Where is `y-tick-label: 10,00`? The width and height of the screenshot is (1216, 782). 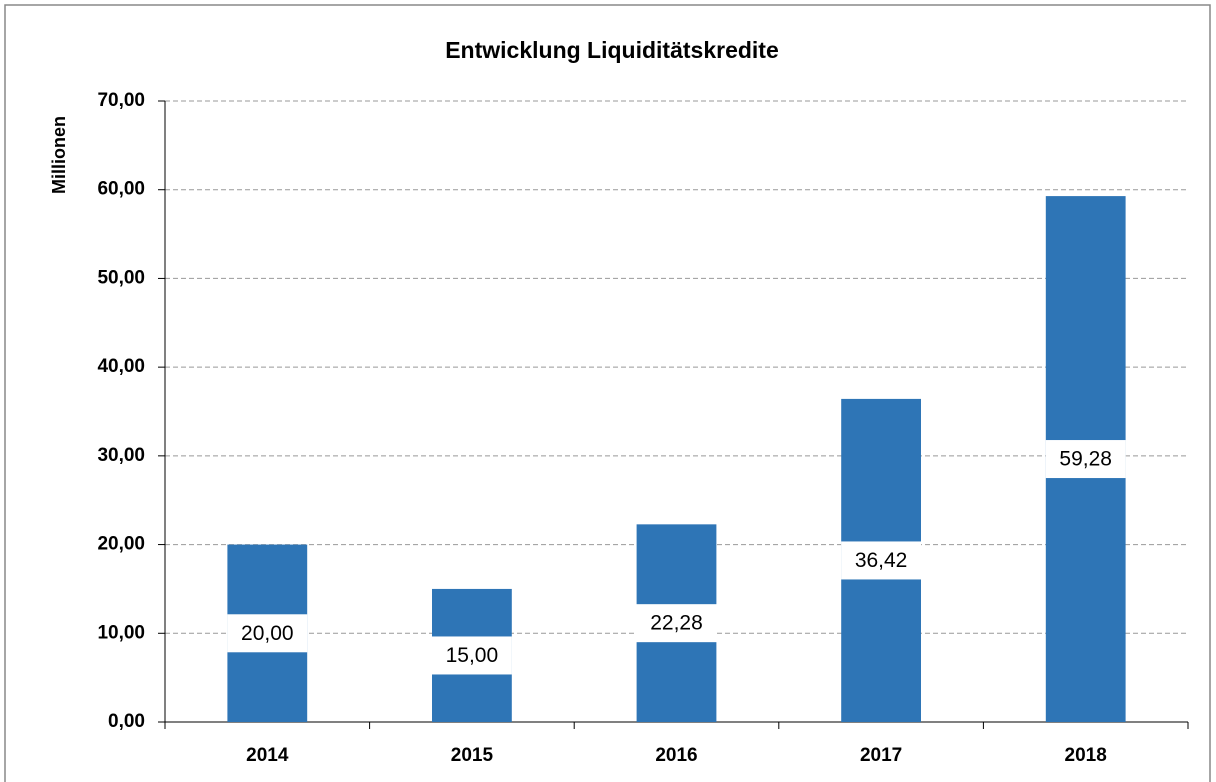 y-tick-label: 10,00 is located at coordinates (121, 632).